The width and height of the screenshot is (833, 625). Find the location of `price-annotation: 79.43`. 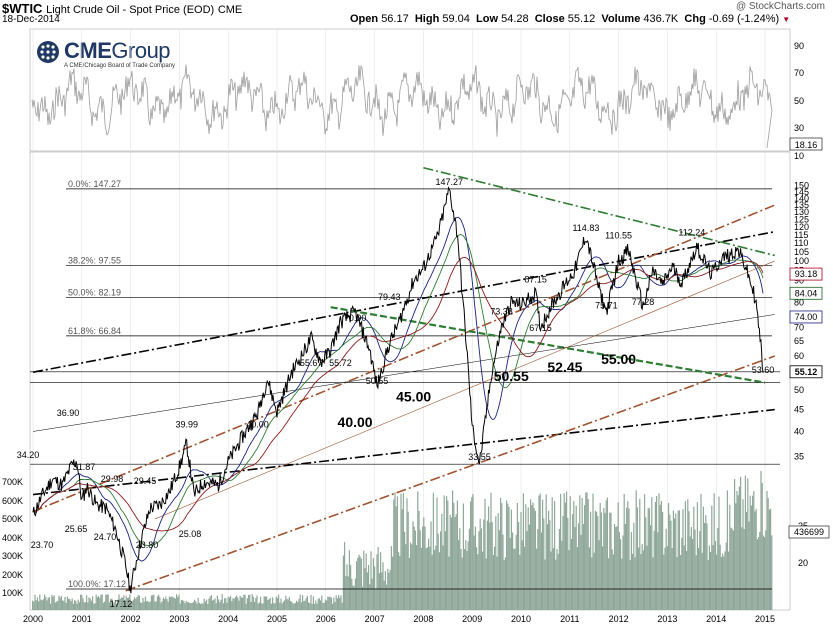

price-annotation: 79.43 is located at coordinates (389, 297).